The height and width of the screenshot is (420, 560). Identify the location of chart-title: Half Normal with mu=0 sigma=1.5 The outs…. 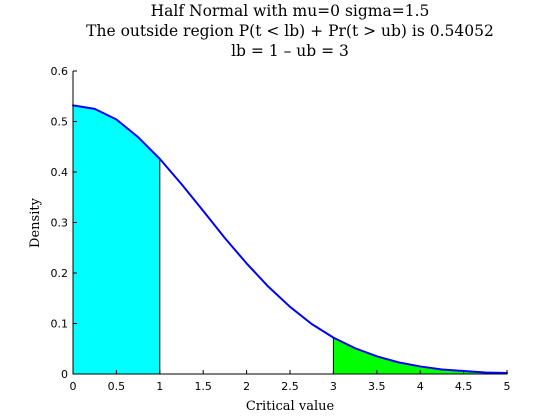
(280, 31).